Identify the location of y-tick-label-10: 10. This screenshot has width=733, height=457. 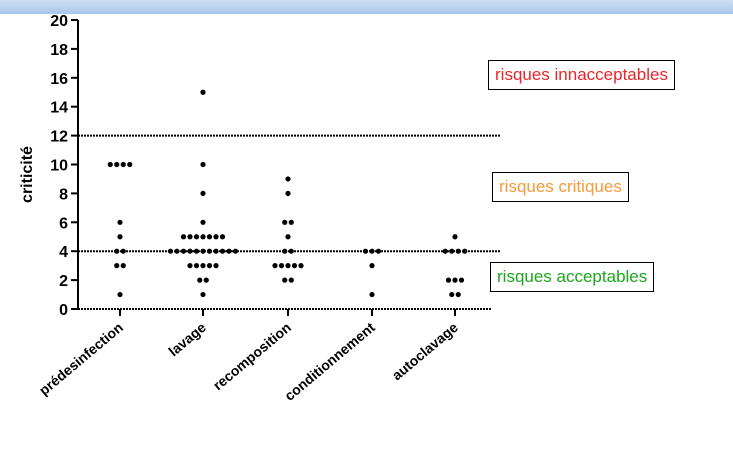
(59, 166).